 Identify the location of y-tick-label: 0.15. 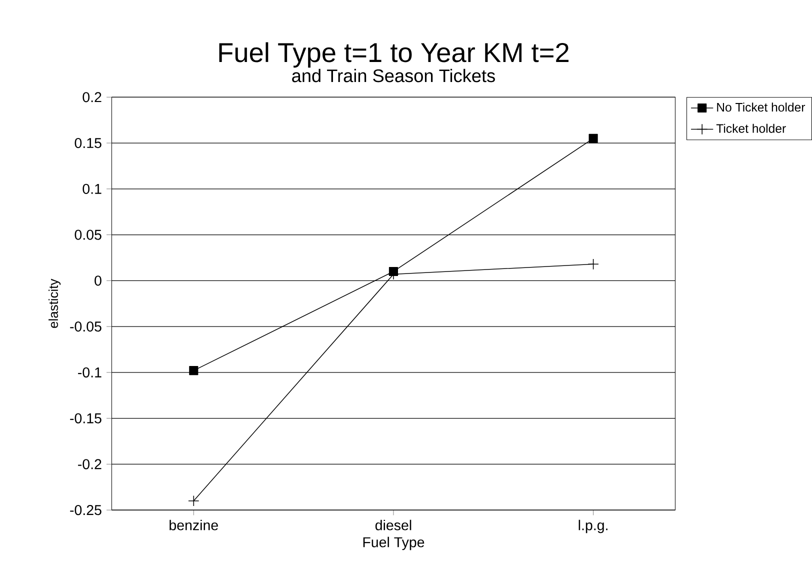
(88, 143).